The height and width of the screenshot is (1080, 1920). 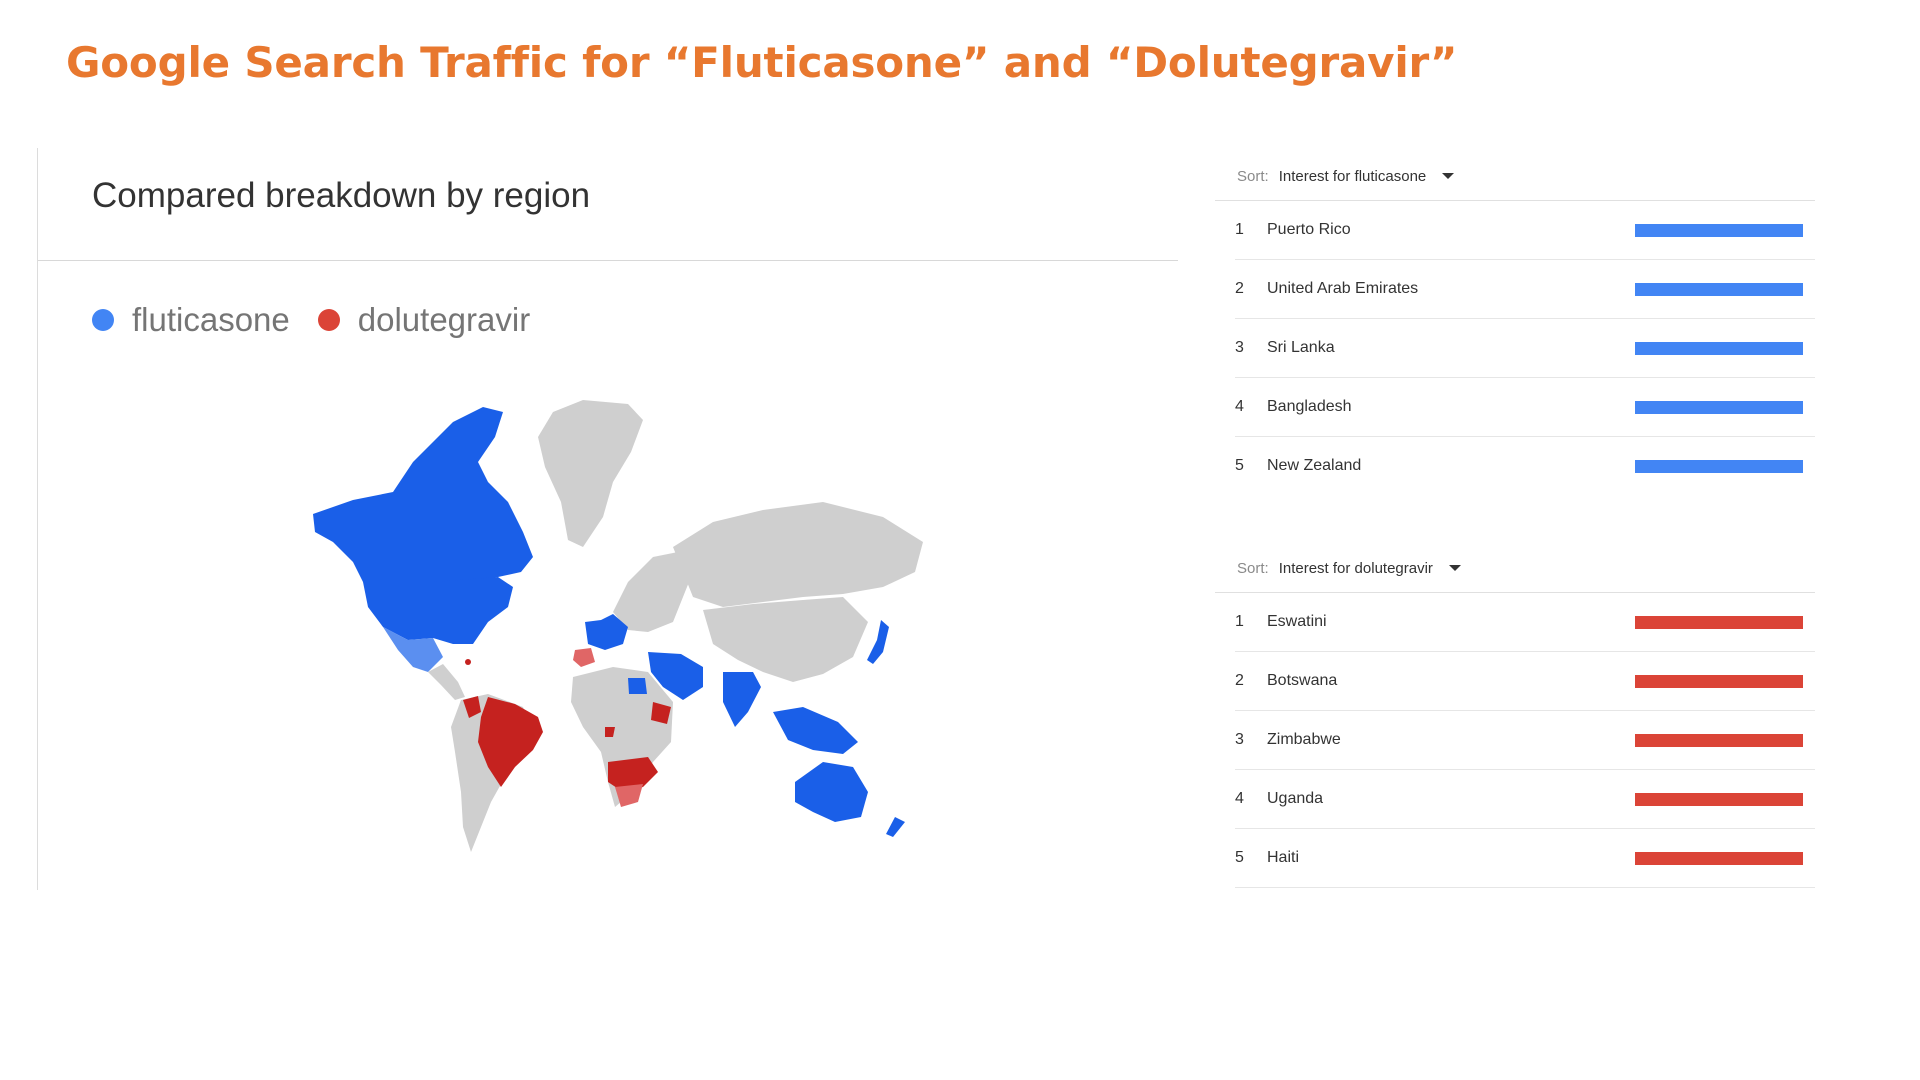 I want to click on region-southeast-asia, so click(x=815, y=730).